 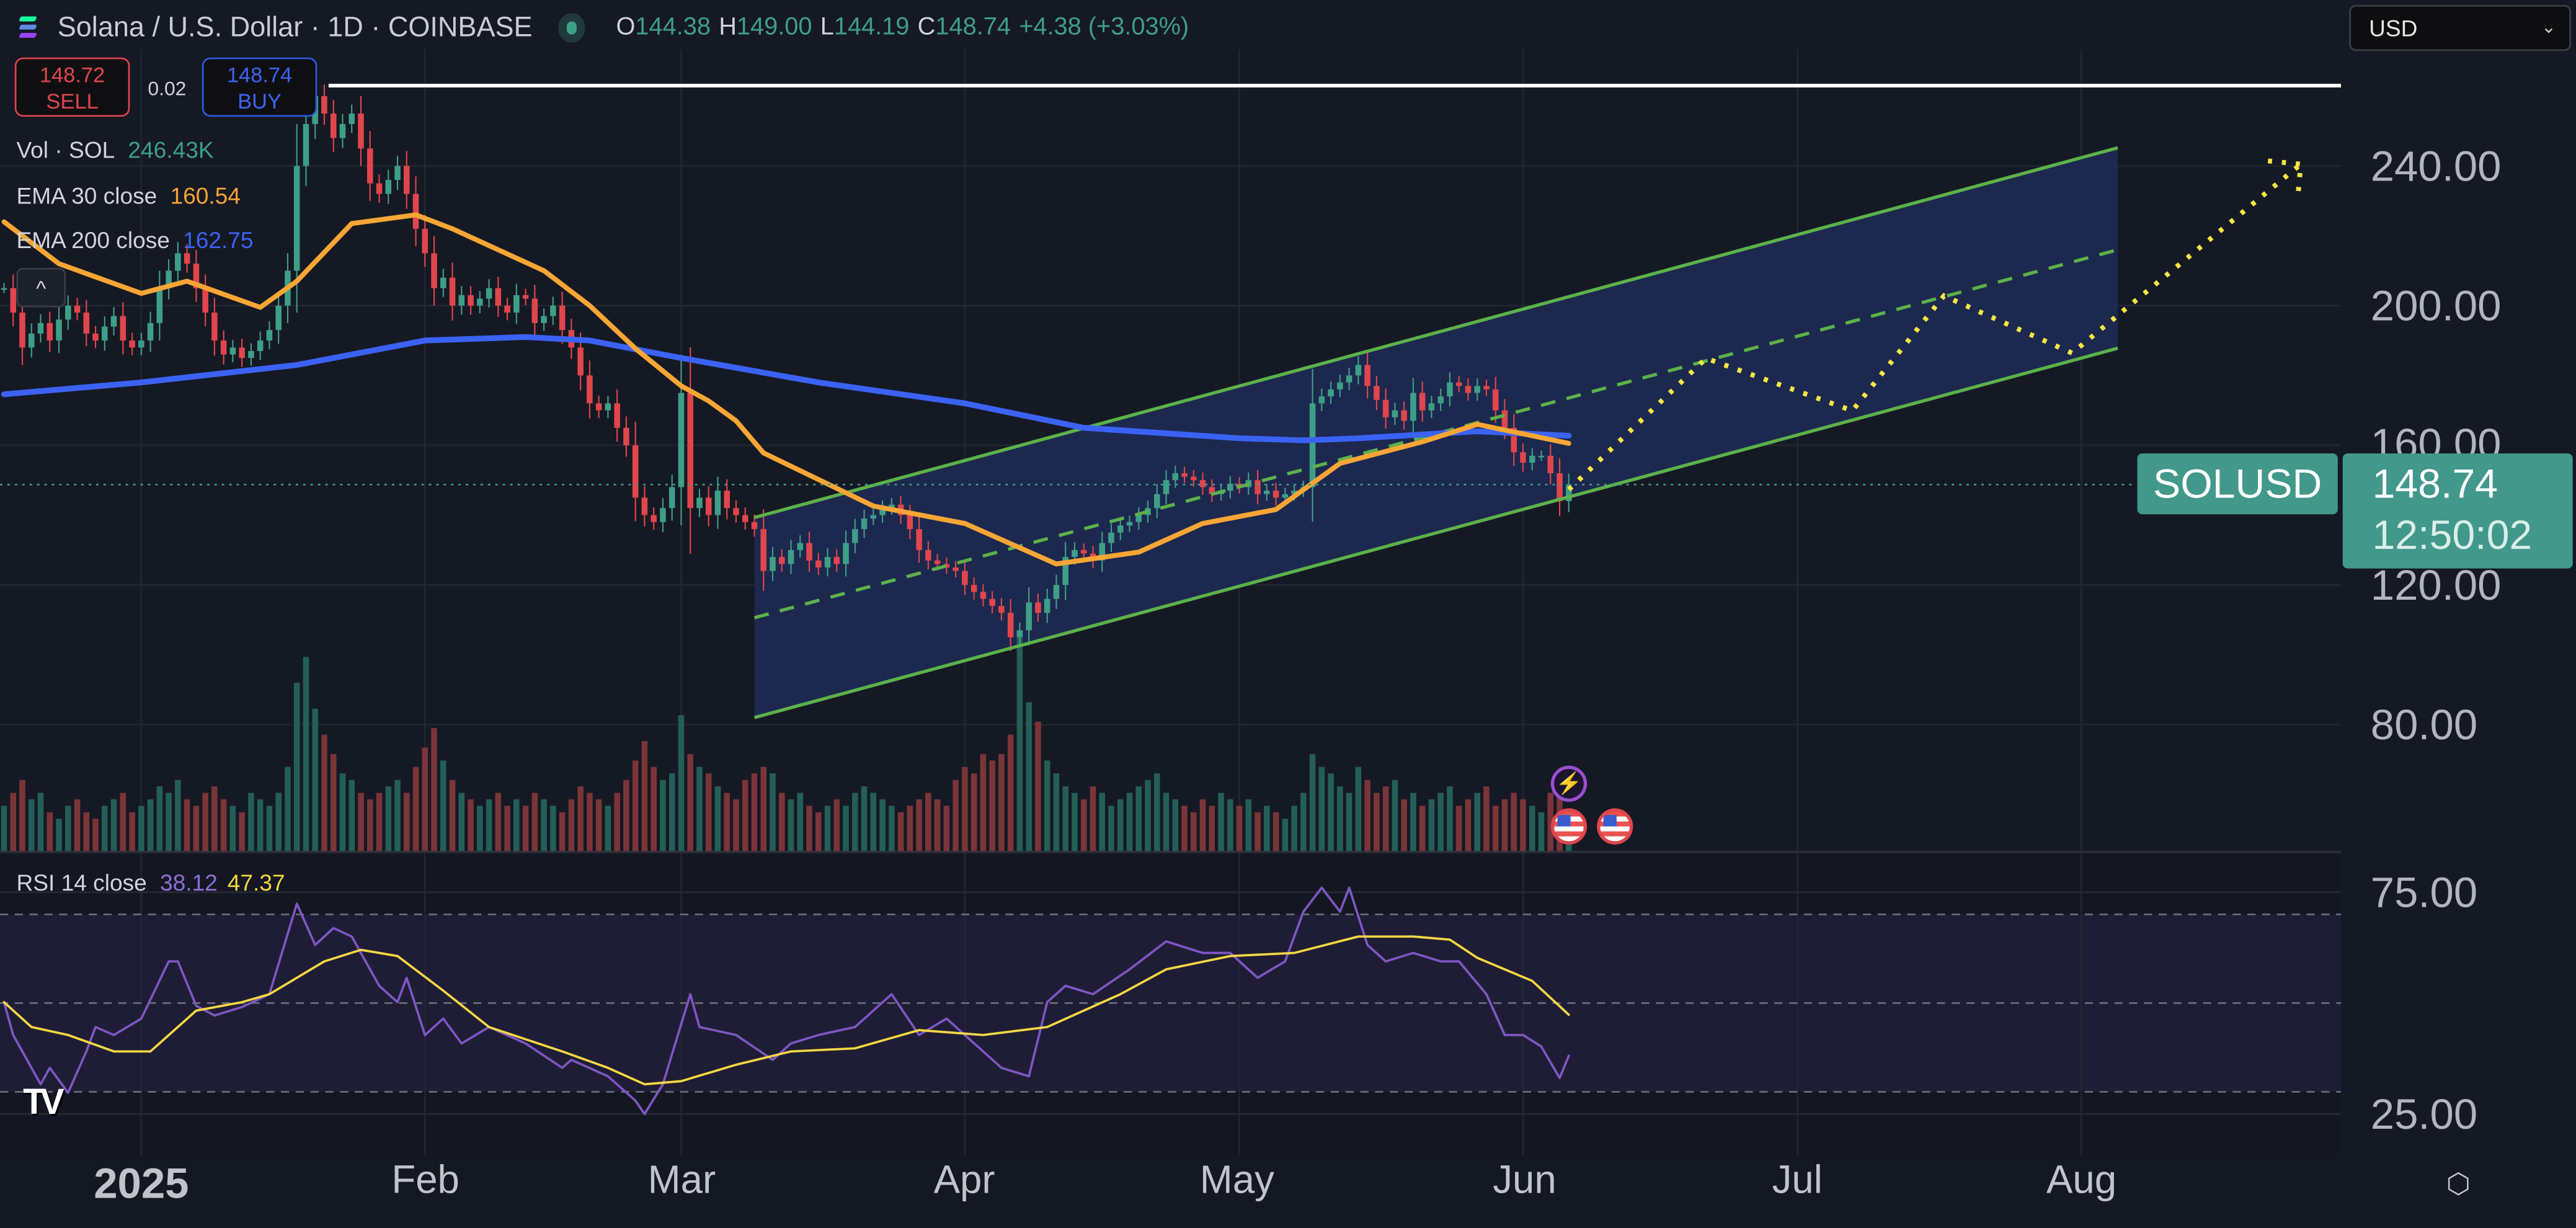 What do you see at coordinates (134, 240) in the screenshot?
I see `ema200-legend: EMA 200 close 162.75` at bounding box center [134, 240].